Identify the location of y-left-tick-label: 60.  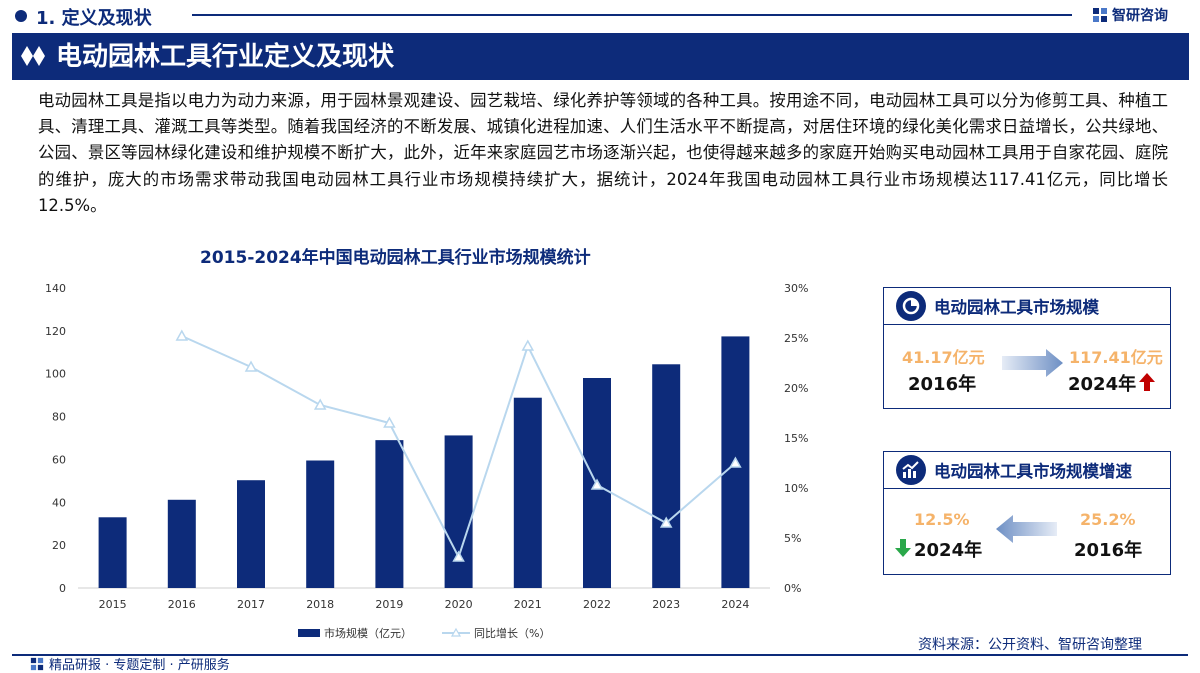
(59, 459).